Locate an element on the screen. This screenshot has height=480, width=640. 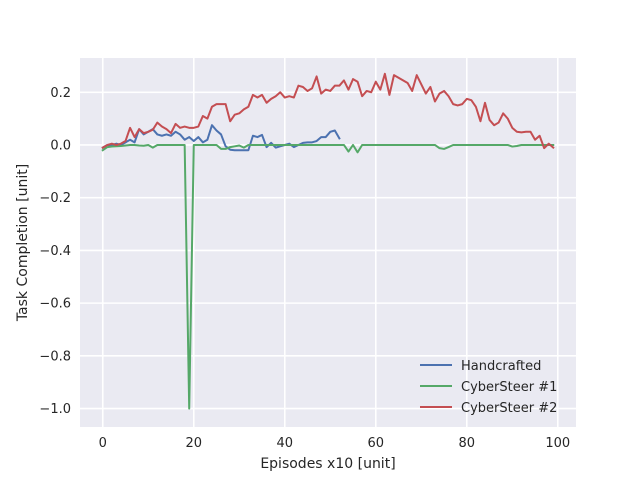
y-tick-label: 0.0 is located at coordinates (60, 145).